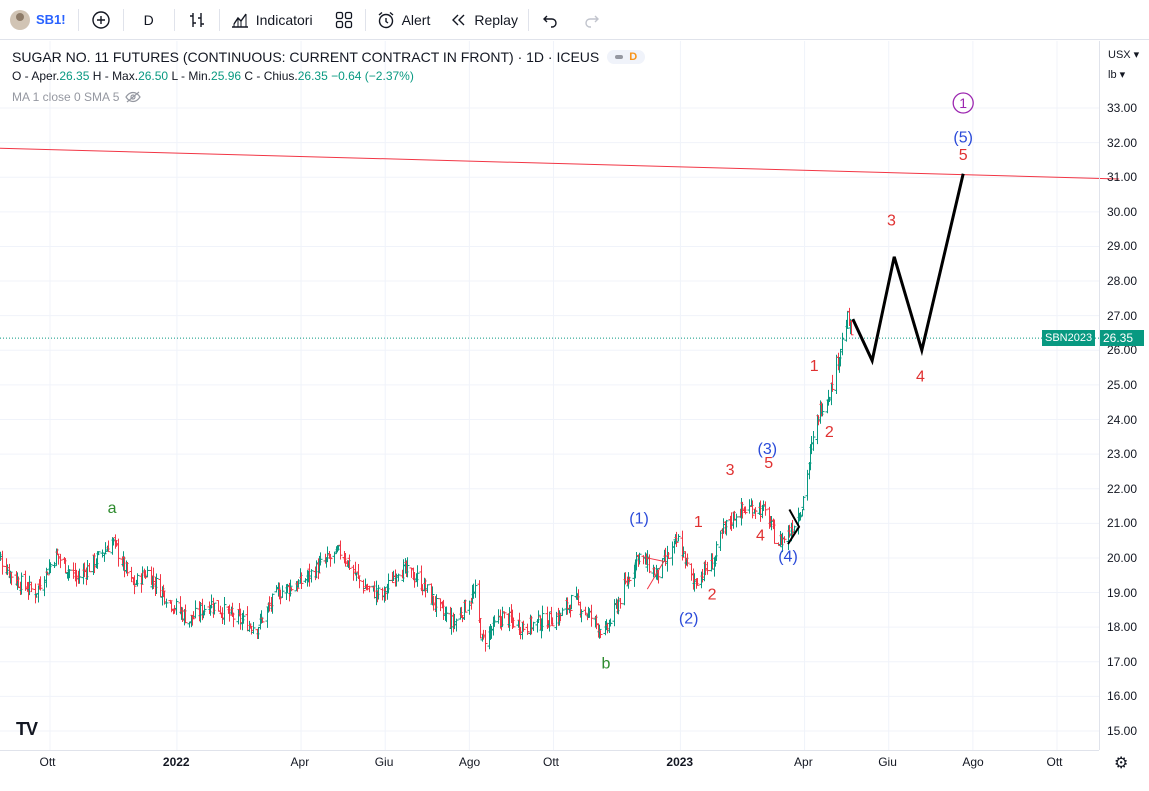  I want to click on tradingview-logo: TV, so click(27, 729).